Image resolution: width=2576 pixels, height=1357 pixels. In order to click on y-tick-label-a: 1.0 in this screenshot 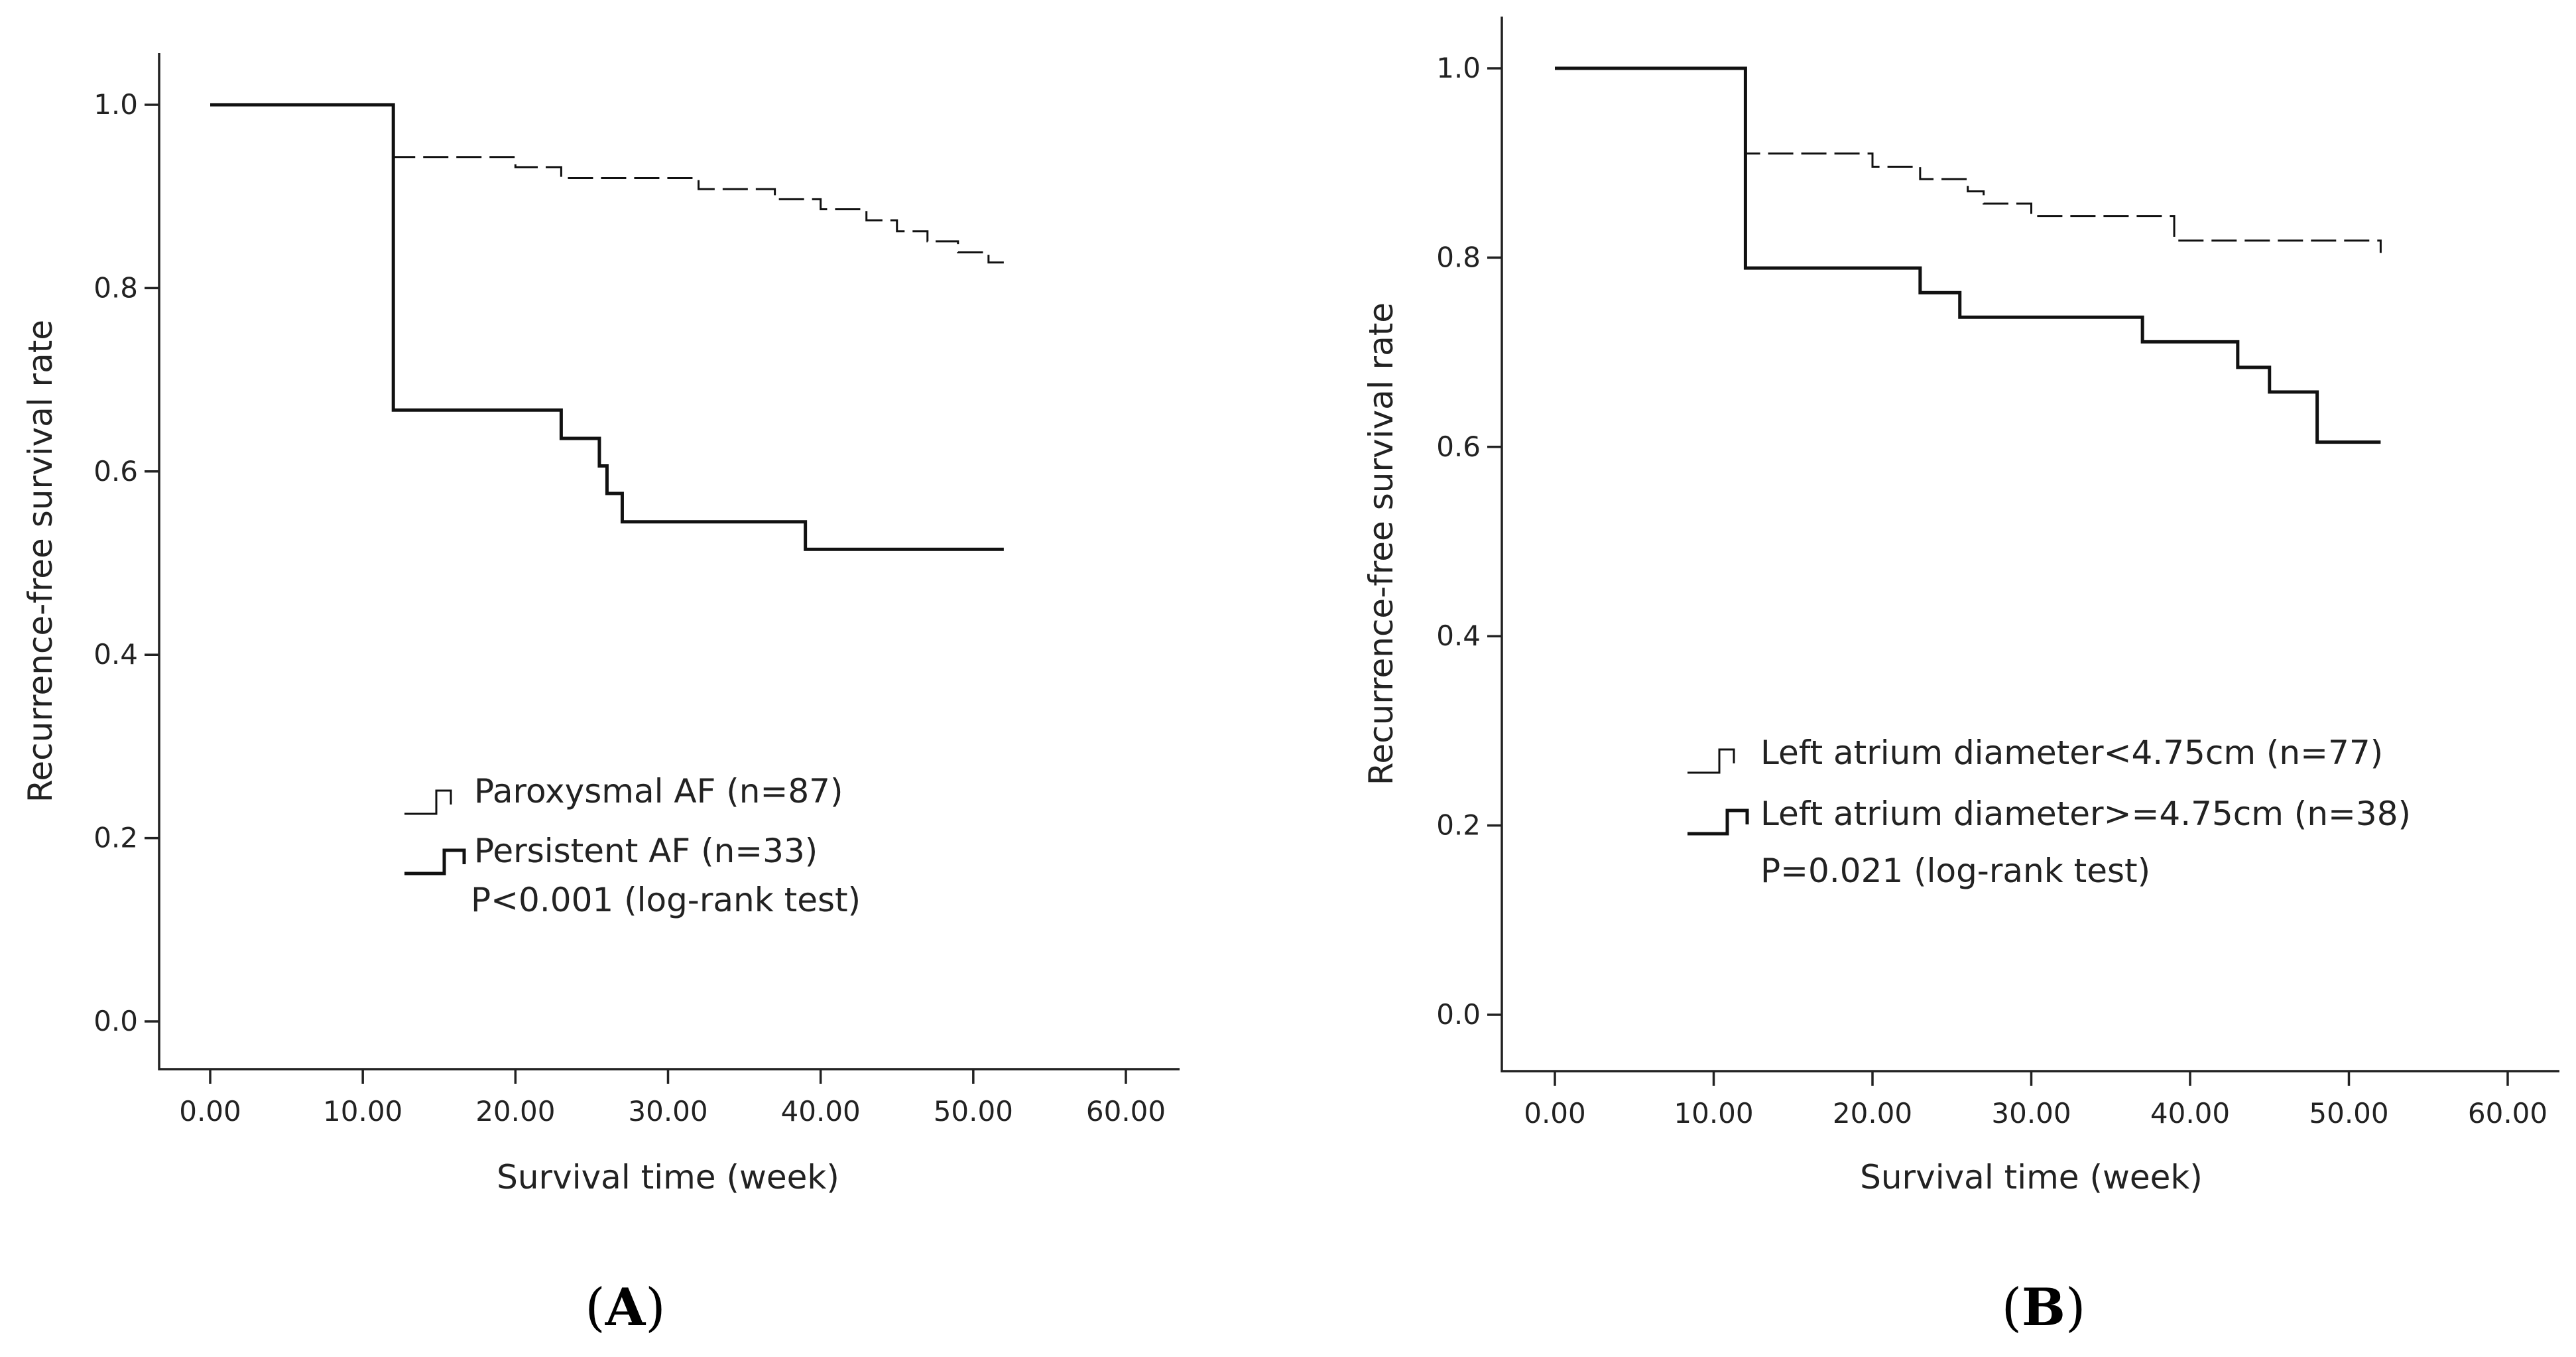, I will do `click(115, 104)`.